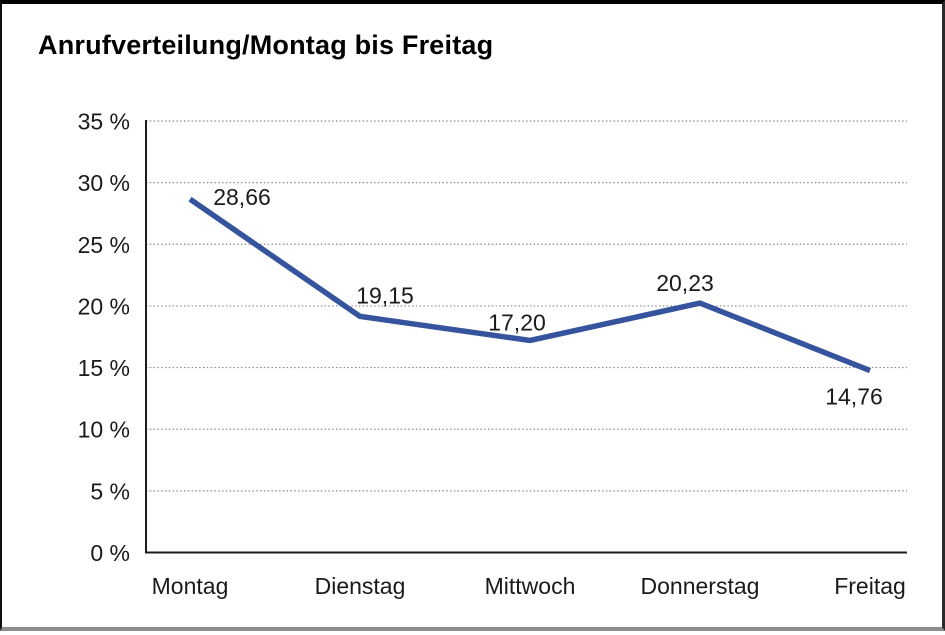 The image size is (945, 635). What do you see at coordinates (104, 245) in the screenshot?
I see `y-tick-label: 25 %` at bounding box center [104, 245].